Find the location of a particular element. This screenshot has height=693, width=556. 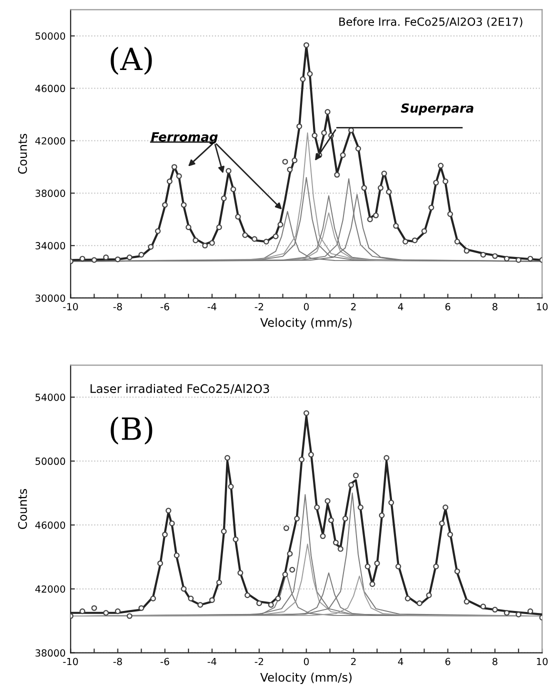

y-tick-label: 54000 is located at coordinates (51, 397).